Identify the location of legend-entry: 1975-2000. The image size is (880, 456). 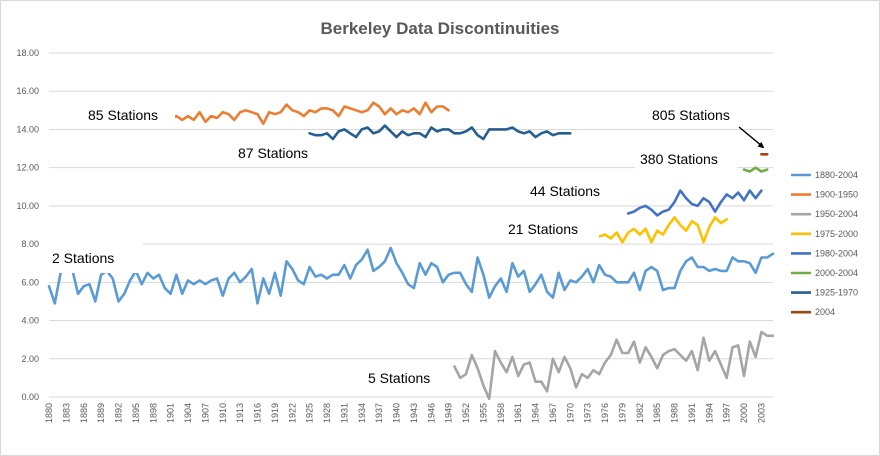
(836, 234).